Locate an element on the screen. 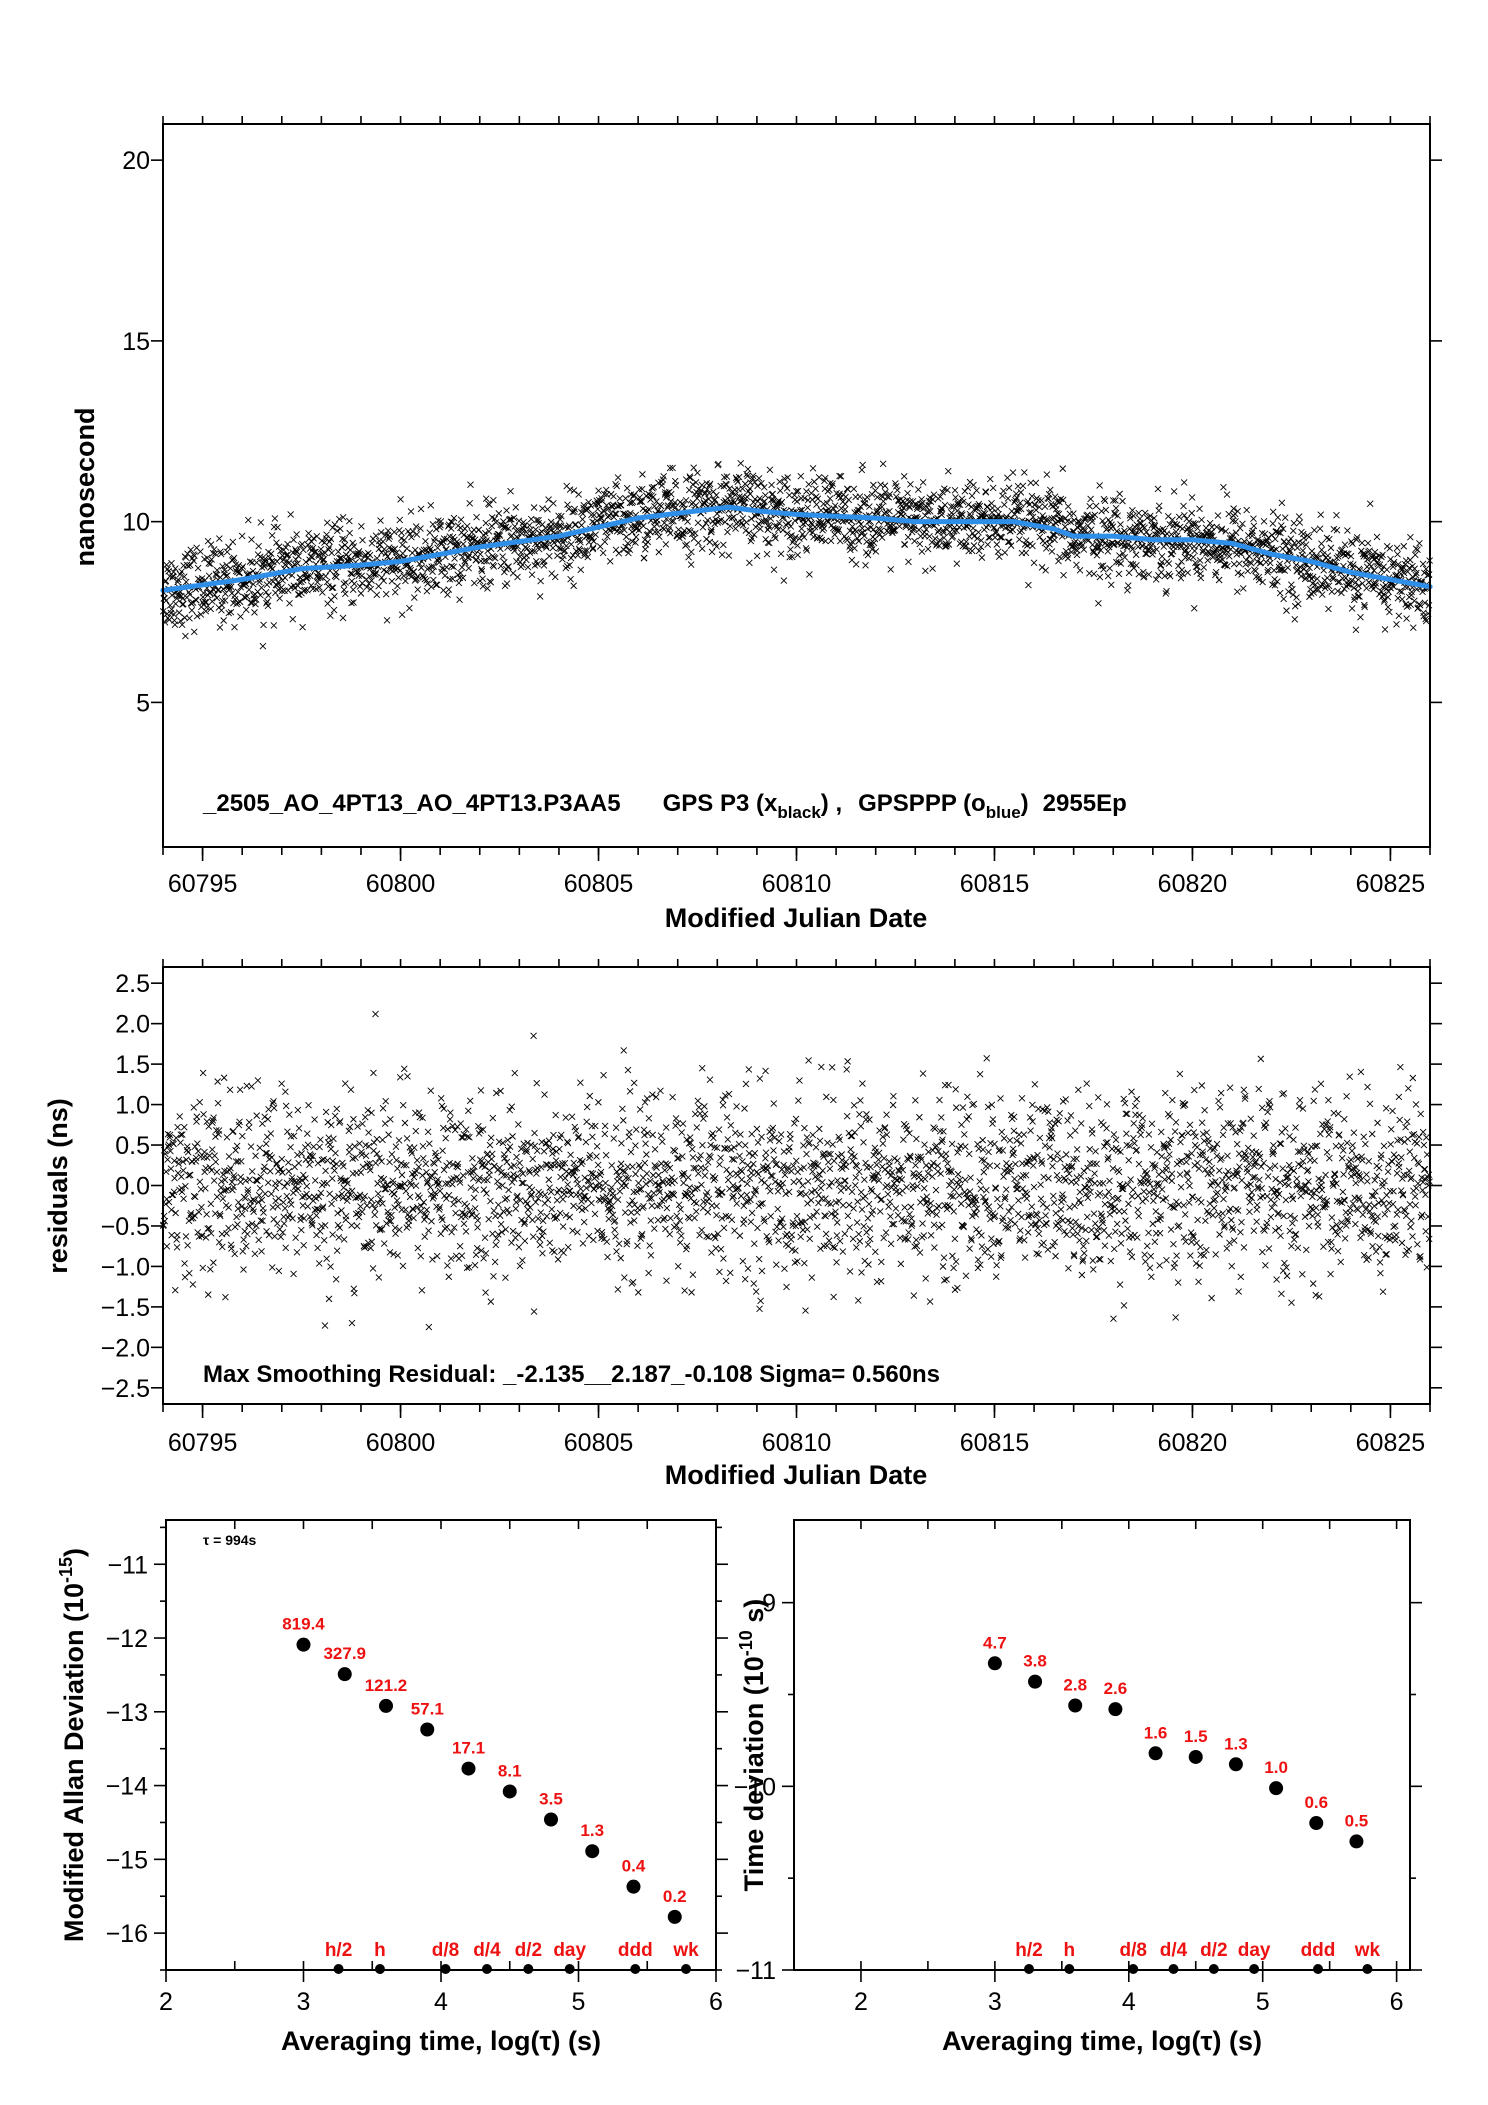 This screenshot has width=1488, height=2105. timeseries-xlabel: Modified Julian Date is located at coordinates (796, 918).